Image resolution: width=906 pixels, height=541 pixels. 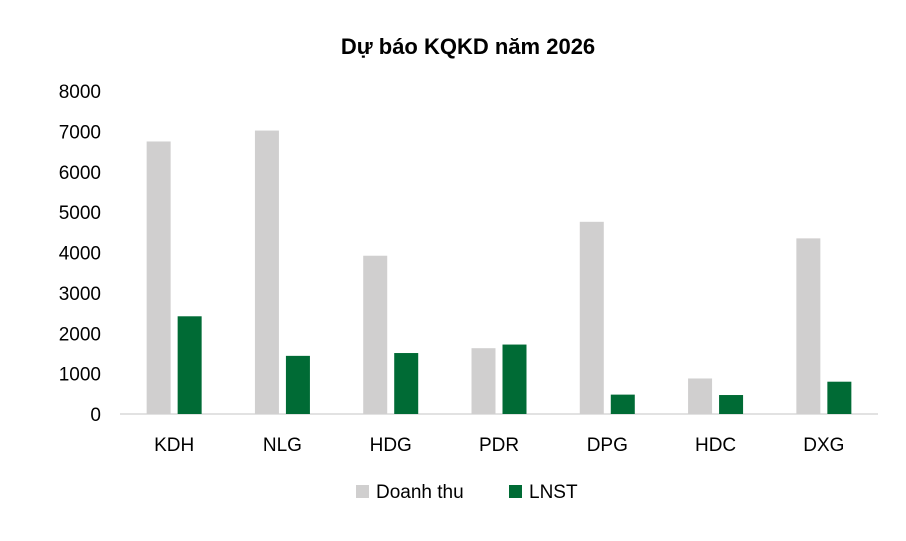 What do you see at coordinates (189, 365) in the screenshot?
I see `bar-lnst-kdh` at bounding box center [189, 365].